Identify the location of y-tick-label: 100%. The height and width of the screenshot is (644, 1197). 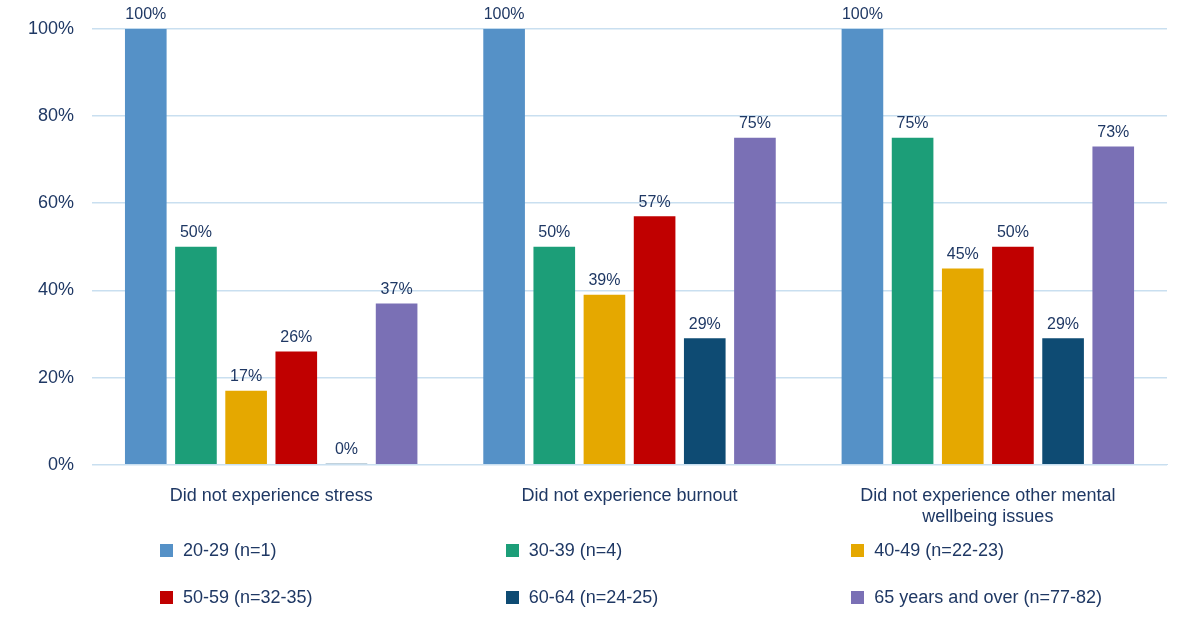
(51, 27).